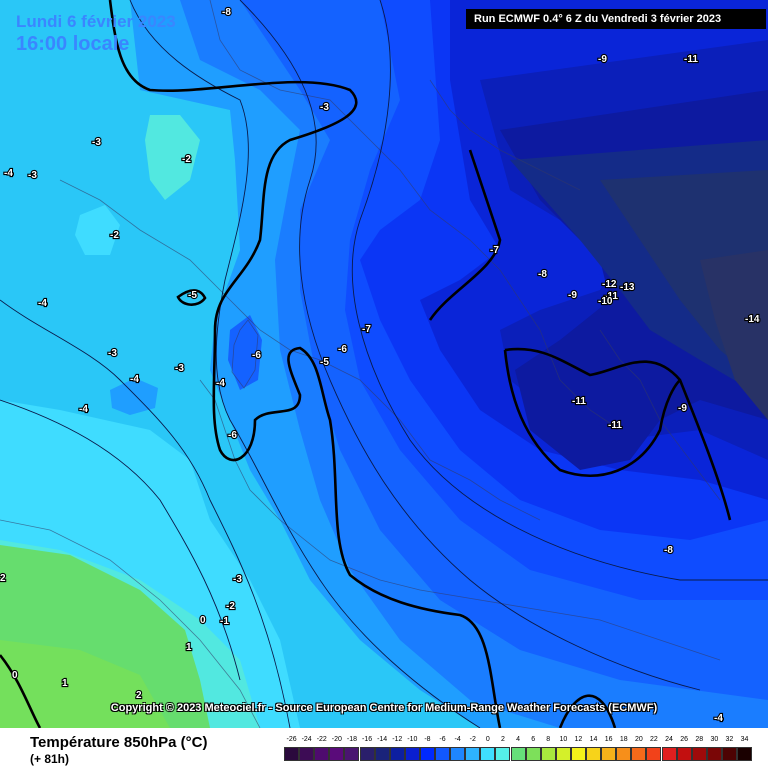 The height and width of the screenshot is (768, 768). Describe the element at coordinates (638, 739) in the screenshot. I see `scale-tick-label: 20` at that location.